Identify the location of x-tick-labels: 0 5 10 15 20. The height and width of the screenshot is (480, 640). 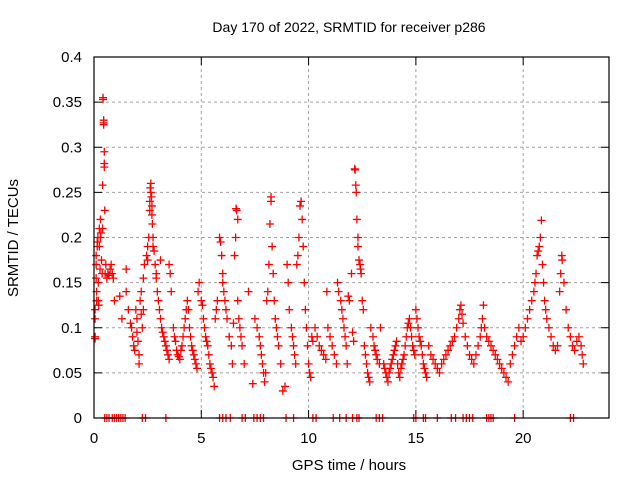
(311, 438).